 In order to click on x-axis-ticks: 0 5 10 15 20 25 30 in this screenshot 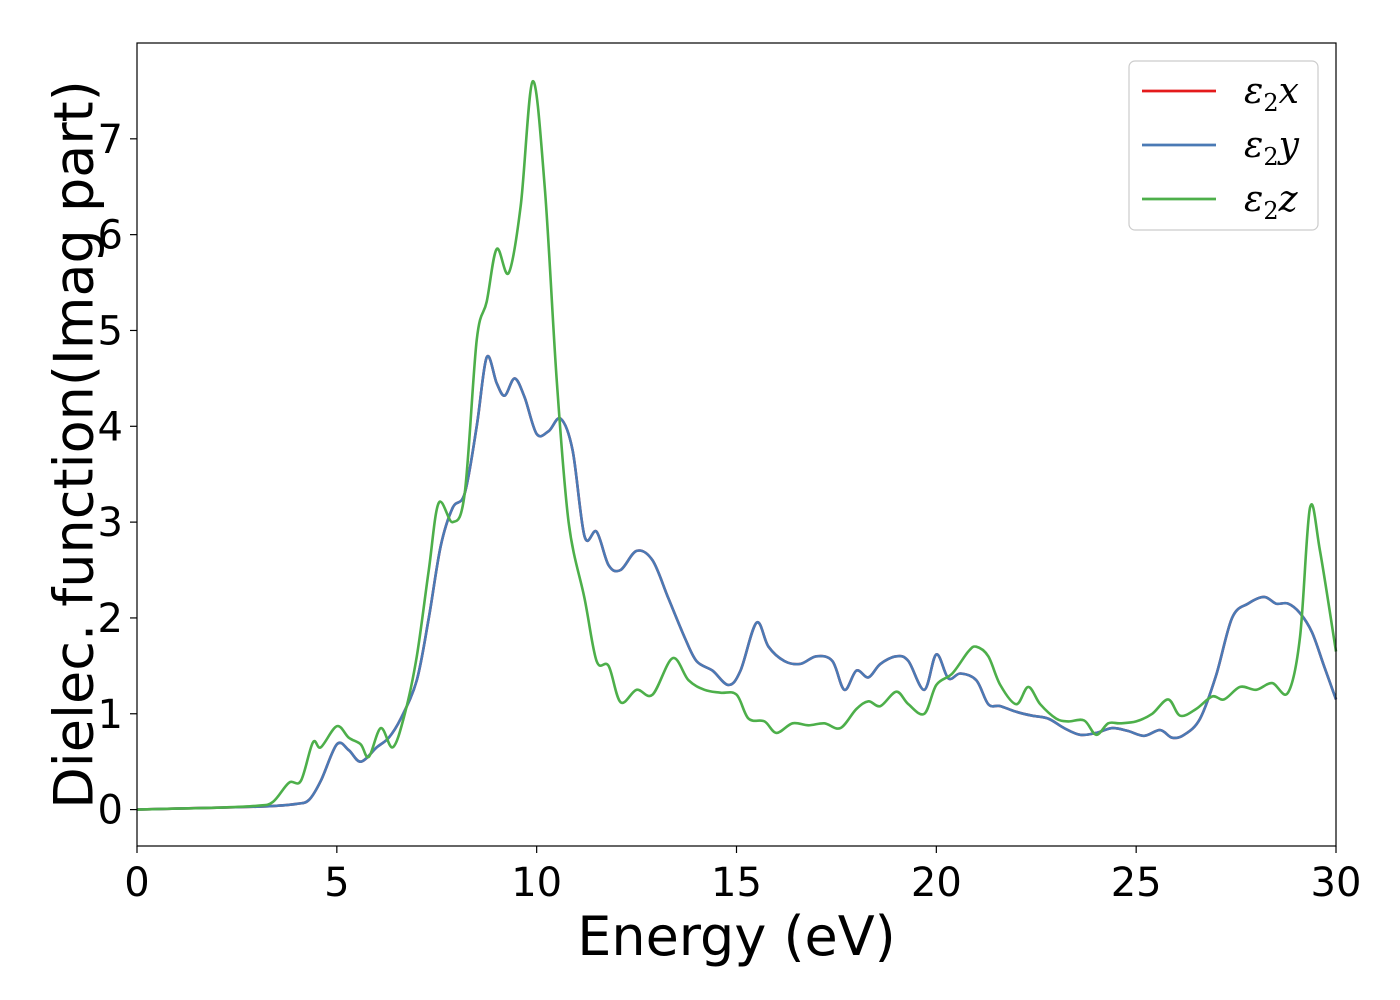, I will do `click(742, 876)`.